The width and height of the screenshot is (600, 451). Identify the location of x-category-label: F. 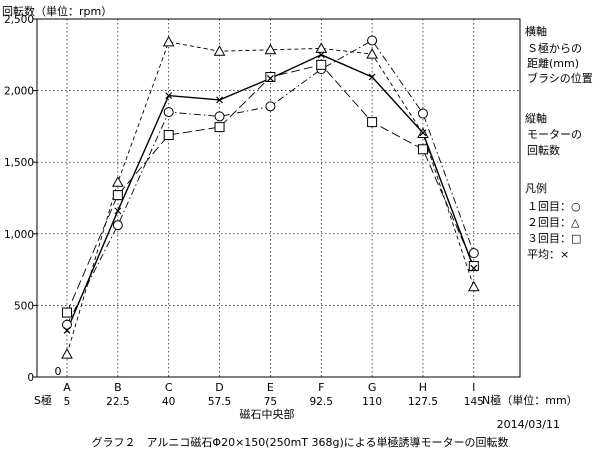
(321, 387).